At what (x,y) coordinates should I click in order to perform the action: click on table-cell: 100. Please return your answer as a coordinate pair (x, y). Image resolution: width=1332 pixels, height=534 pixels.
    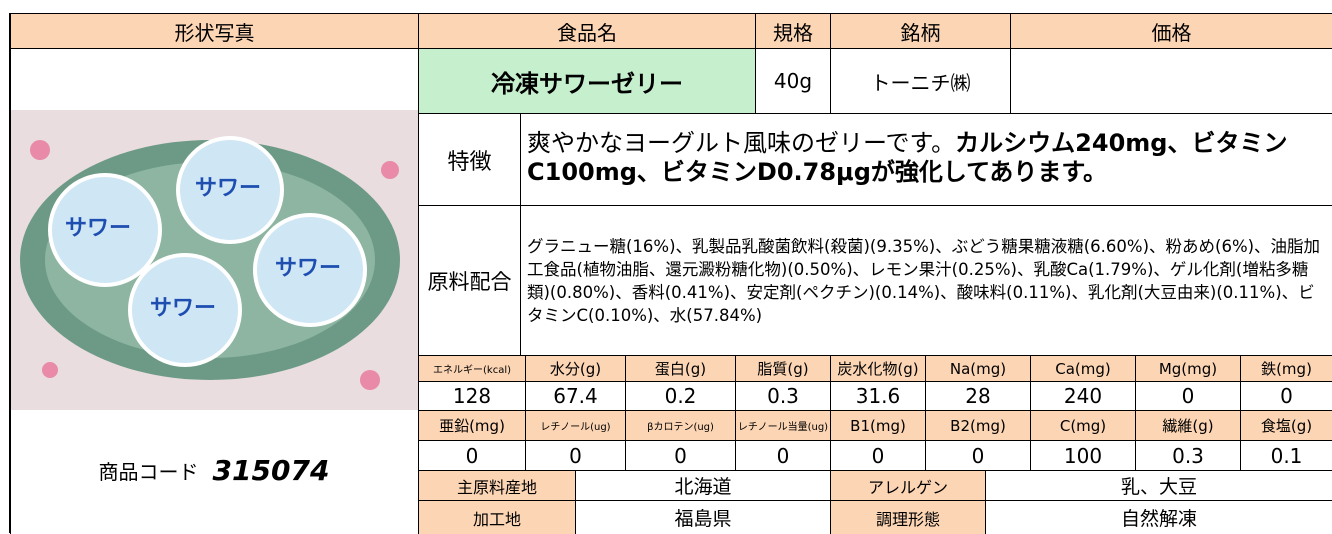
    Looking at the image, I should click on (1083, 455).